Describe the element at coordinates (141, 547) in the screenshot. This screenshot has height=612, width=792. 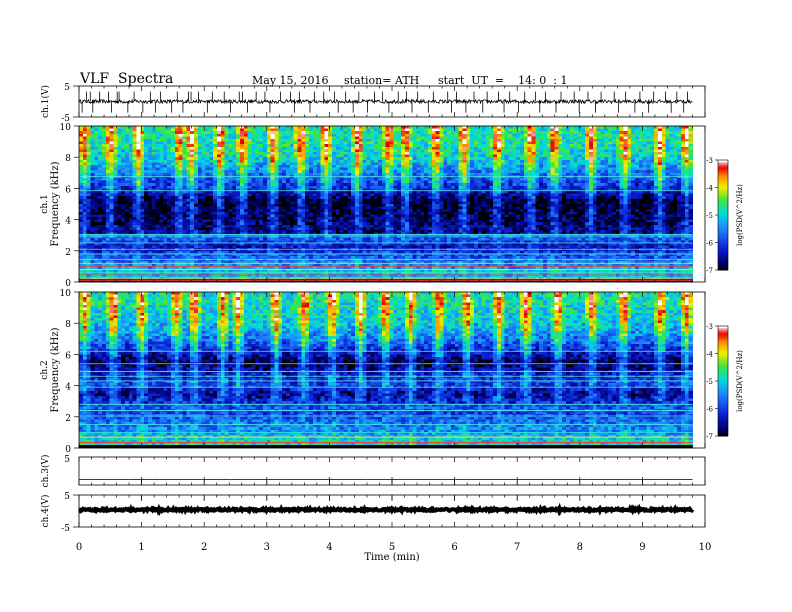
I see `xtick-label: 1` at that location.